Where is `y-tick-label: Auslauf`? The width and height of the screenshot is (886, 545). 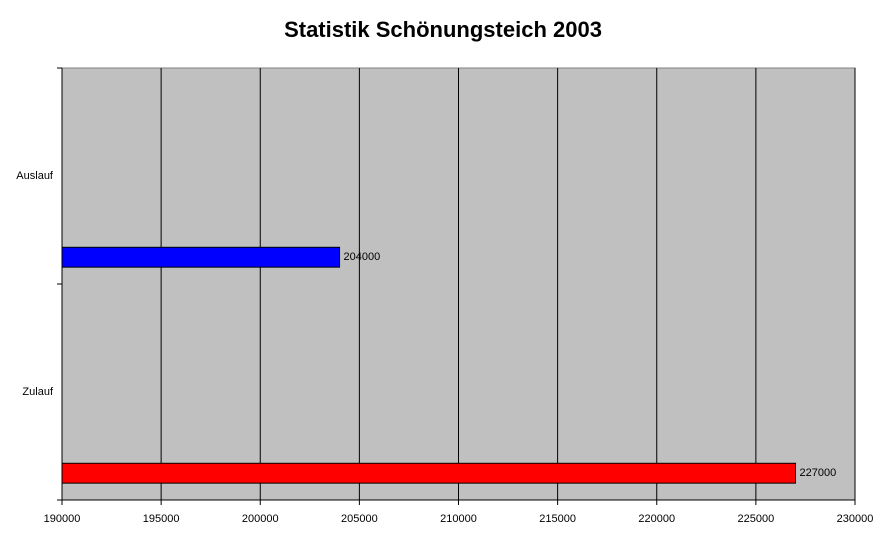
y-tick-label: Auslauf is located at coordinates (35, 176).